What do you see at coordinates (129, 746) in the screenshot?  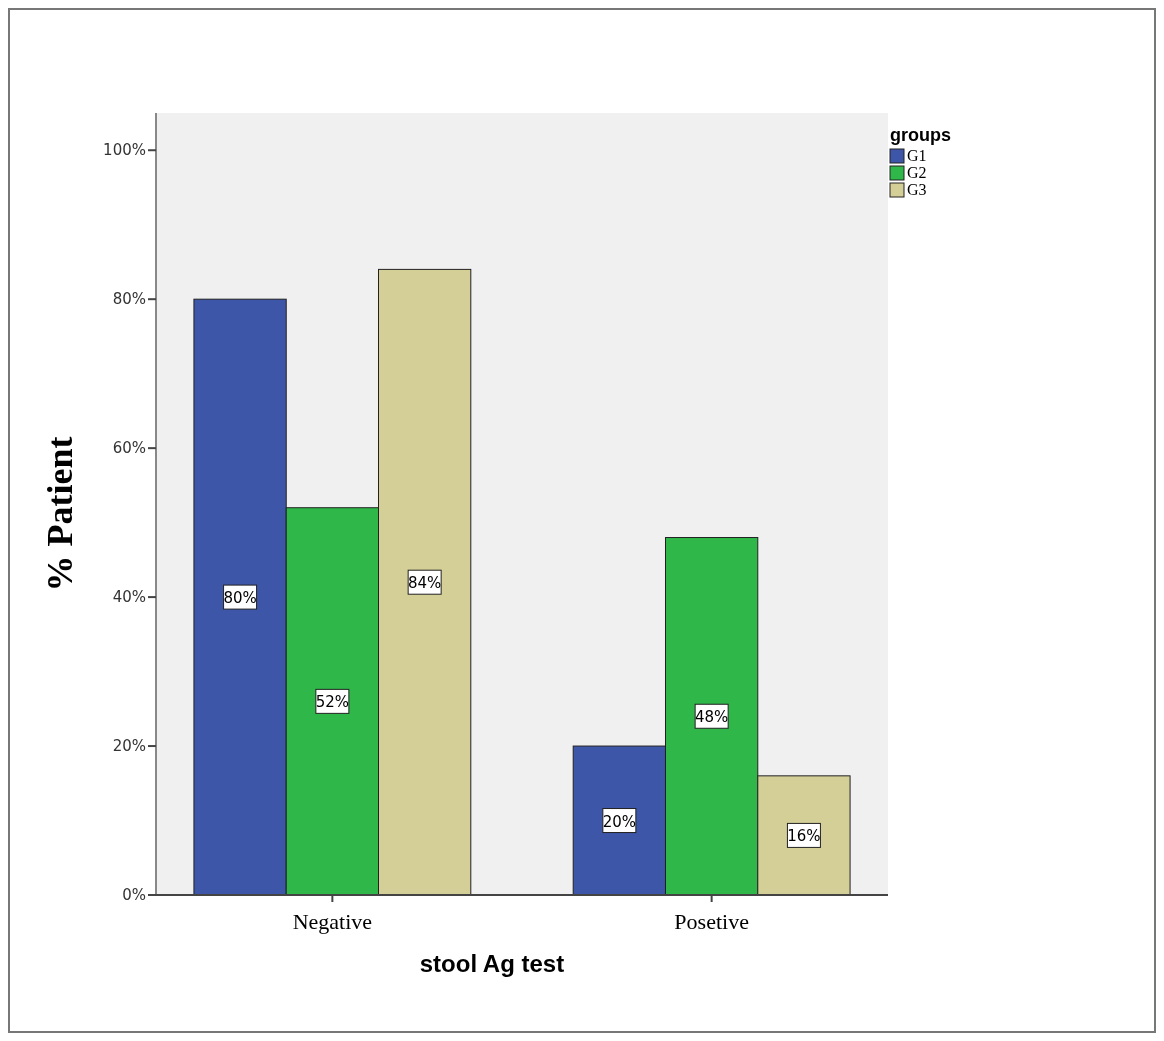 I see `y-tick-label: 20%` at bounding box center [129, 746].